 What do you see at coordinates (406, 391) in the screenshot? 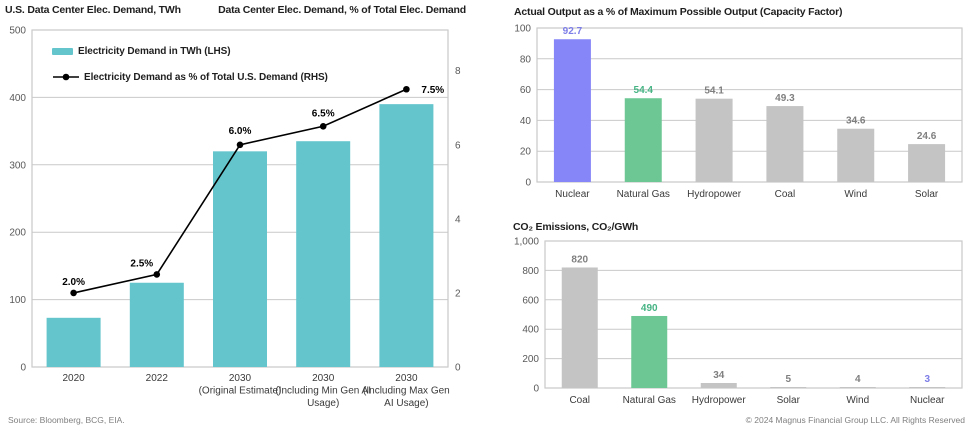
I see `category-label: 2030 (Including Max Gen AI Usage)` at bounding box center [406, 391].